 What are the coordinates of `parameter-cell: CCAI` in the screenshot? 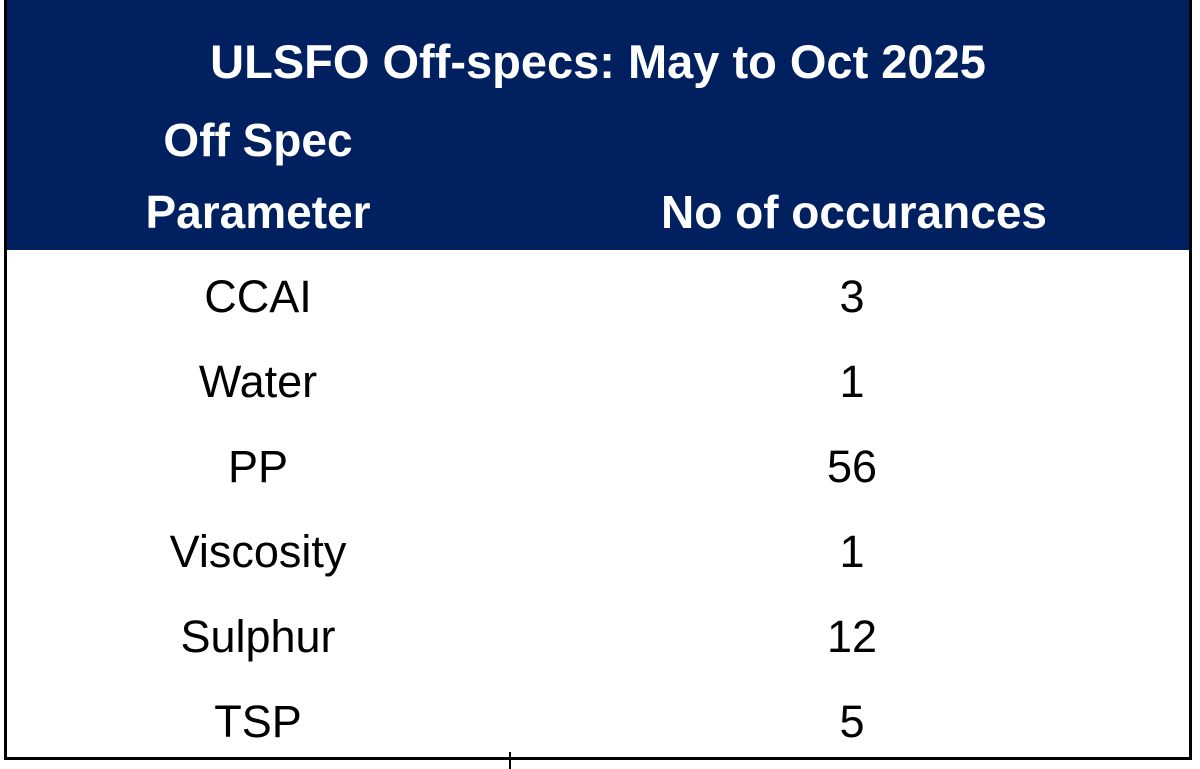 It's located at (258, 296).